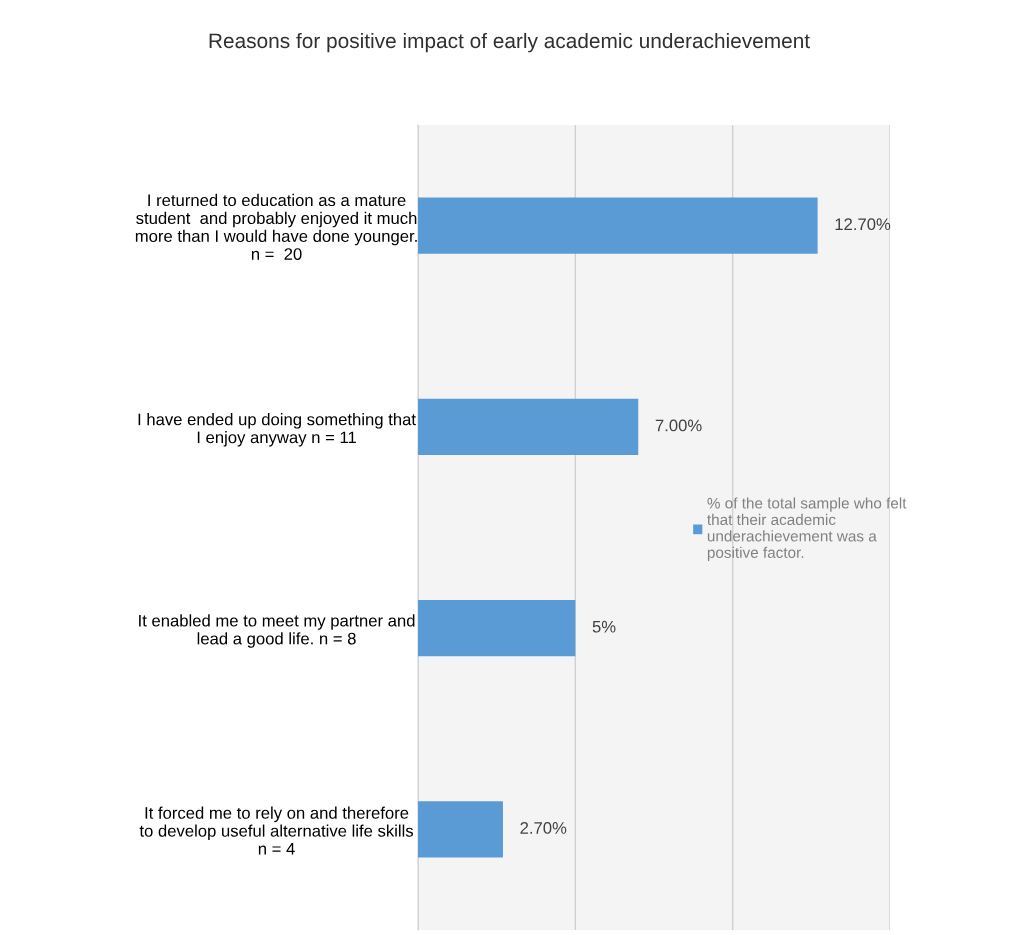 The image size is (1018, 935). I want to click on y-tick-label: I have ended up doing something that I enjoy anyway n = 11, so click(277, 430).